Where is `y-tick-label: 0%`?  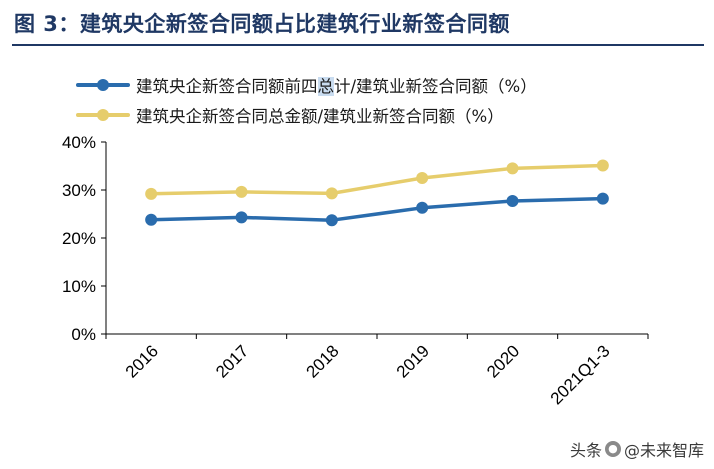
y-tick-label: 0% is located at coordinates (83, 334).